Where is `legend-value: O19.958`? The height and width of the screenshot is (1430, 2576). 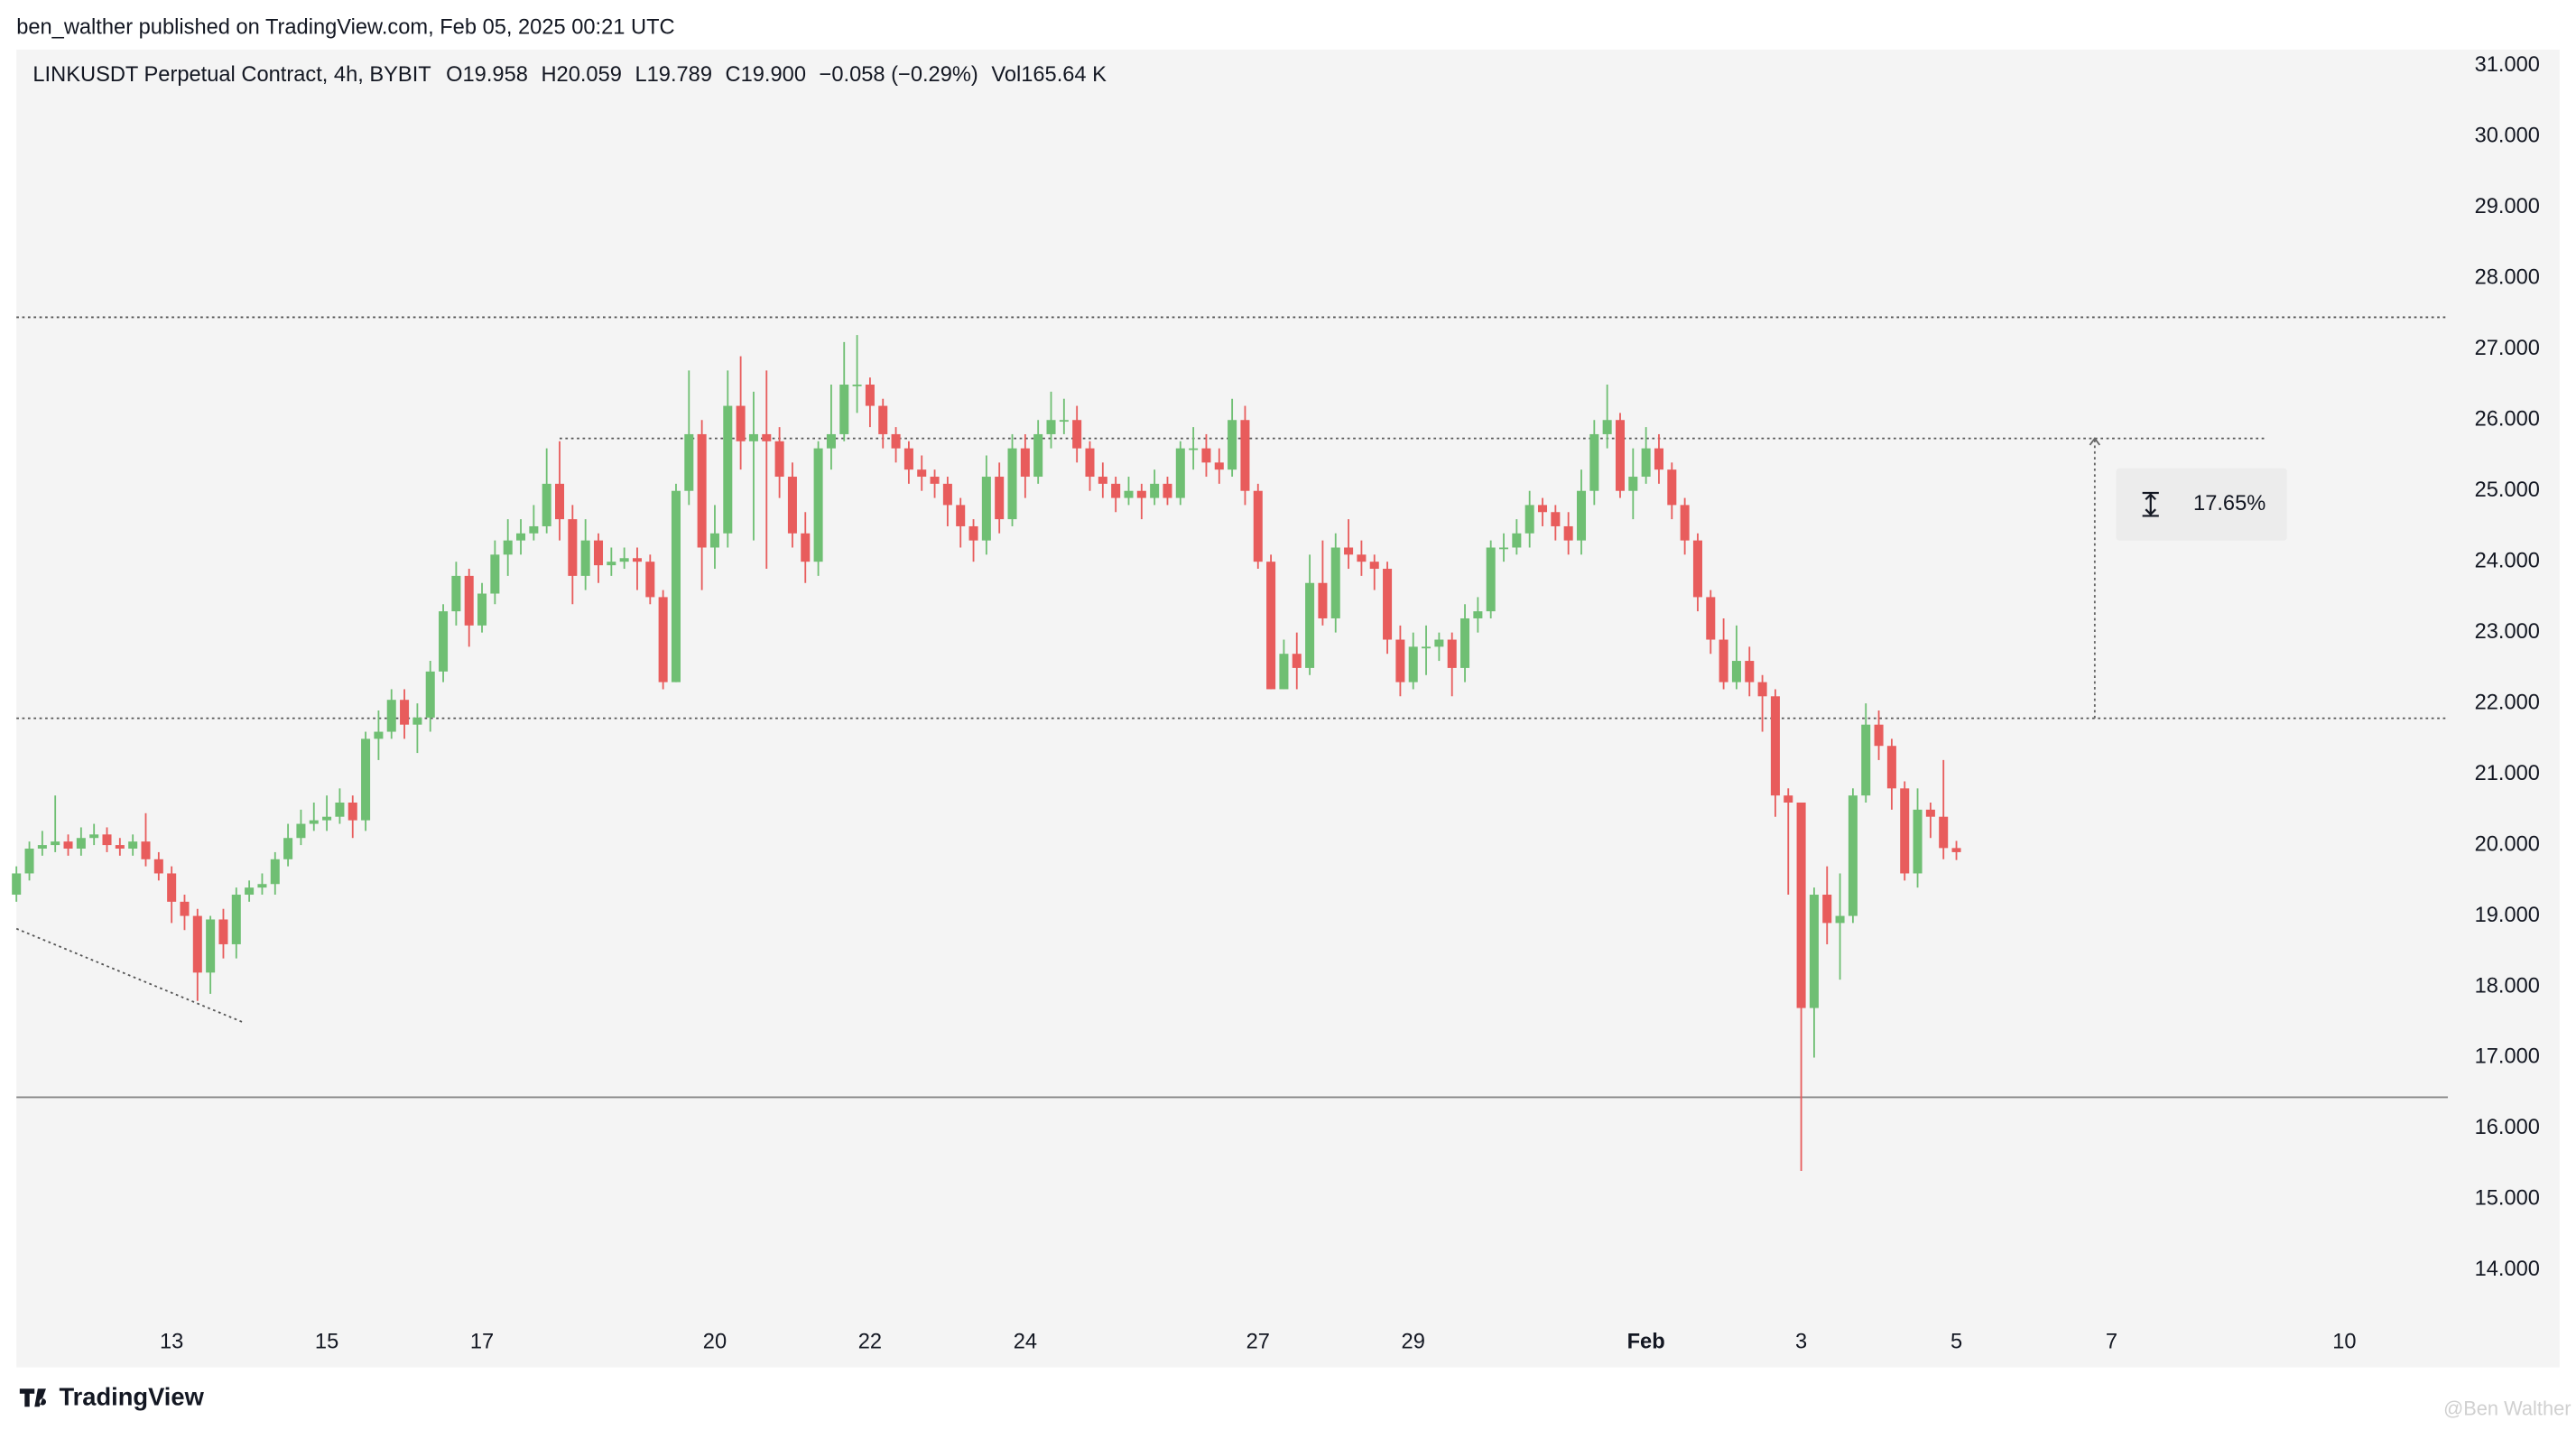
legend-value: O19.958 is located at coordinates (487, 75).